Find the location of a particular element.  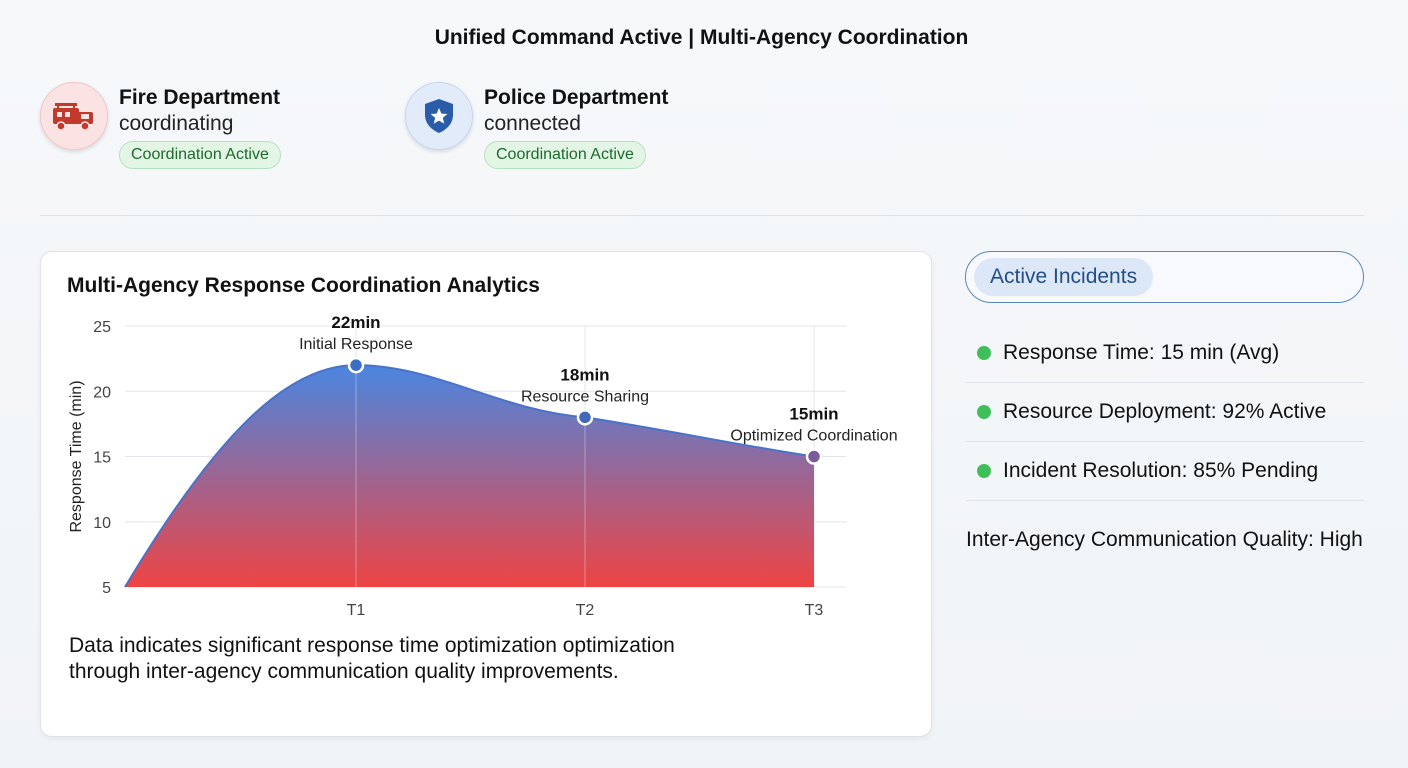

data-label: 15min is located at coordinates (813, 414).